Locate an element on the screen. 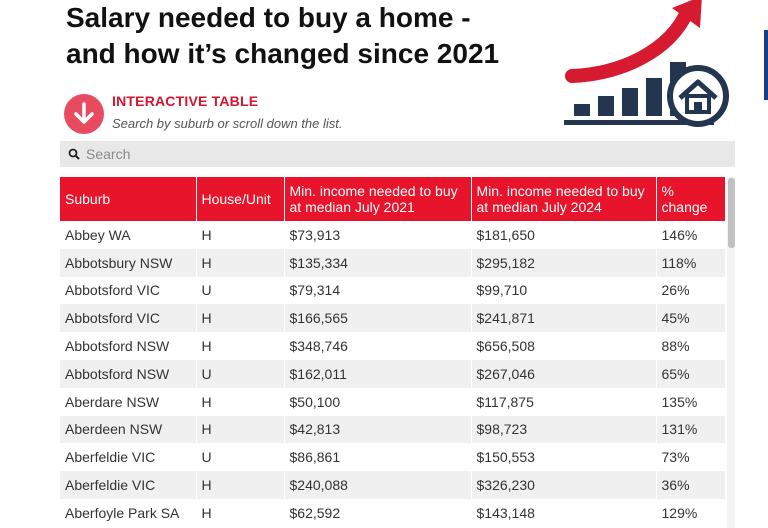 The height and width of the screenshot is (528, 768). cell-change: 146% is located at coordinates (690, 235).